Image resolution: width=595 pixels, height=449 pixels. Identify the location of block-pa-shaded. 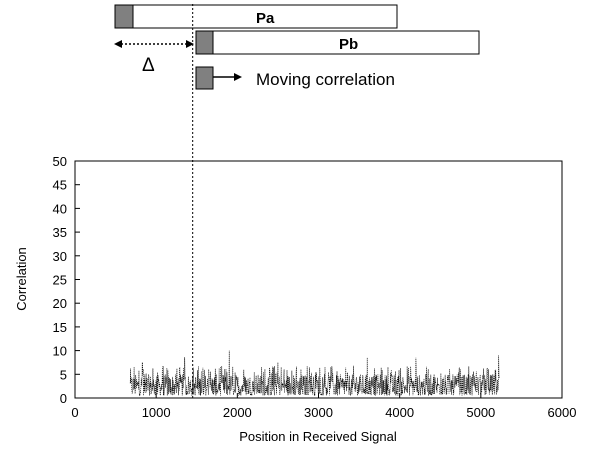
(124, 16).